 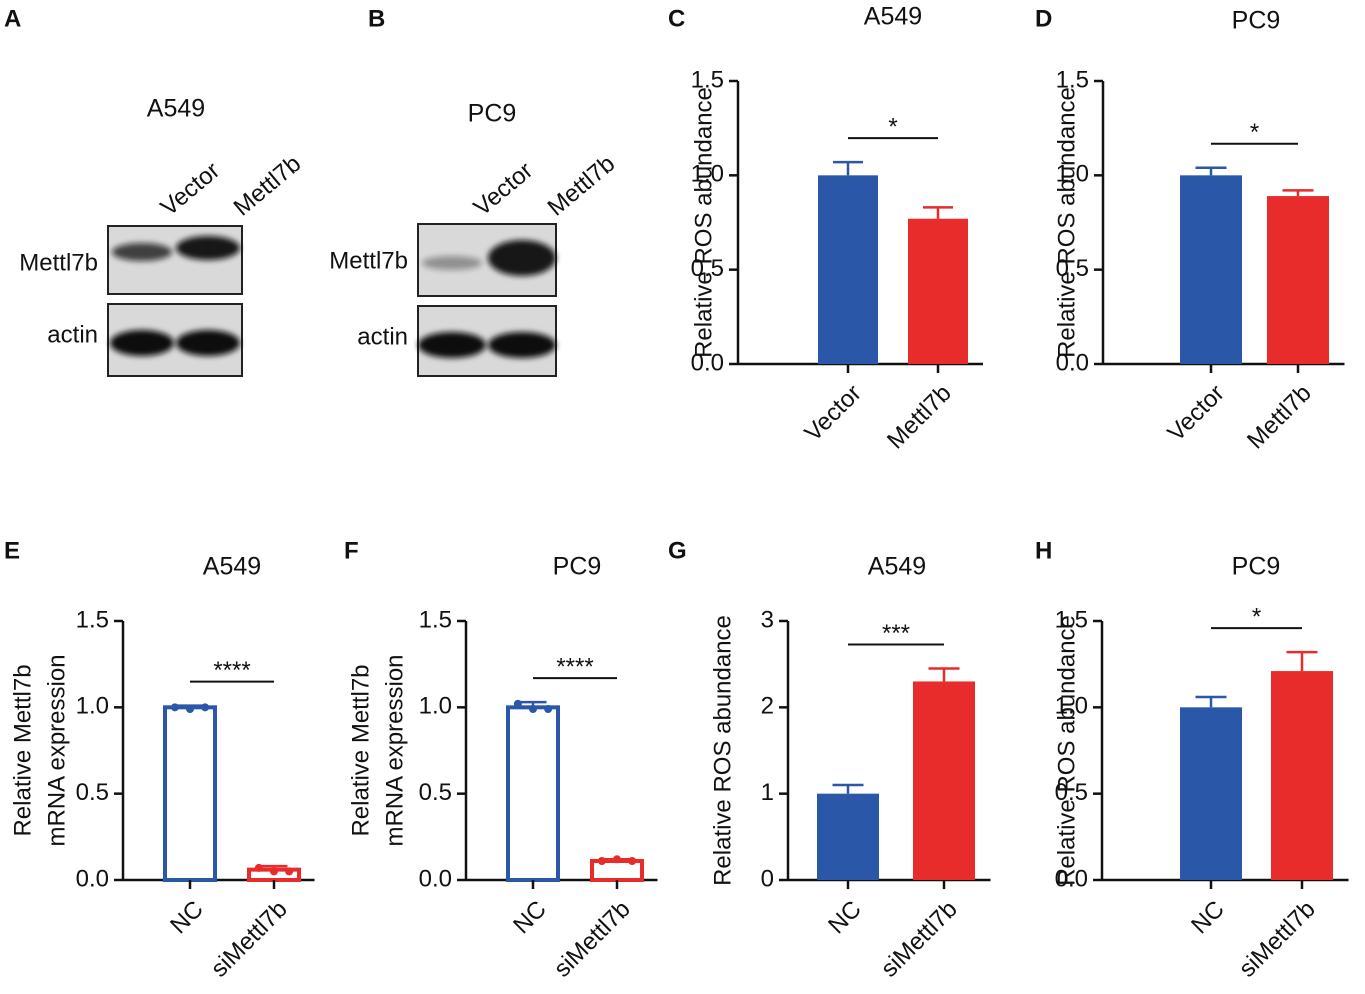 What do you see at coordinates (351, 550) in the screenshot?
I see `panel-letter: F` at bounding box center [351, 550].